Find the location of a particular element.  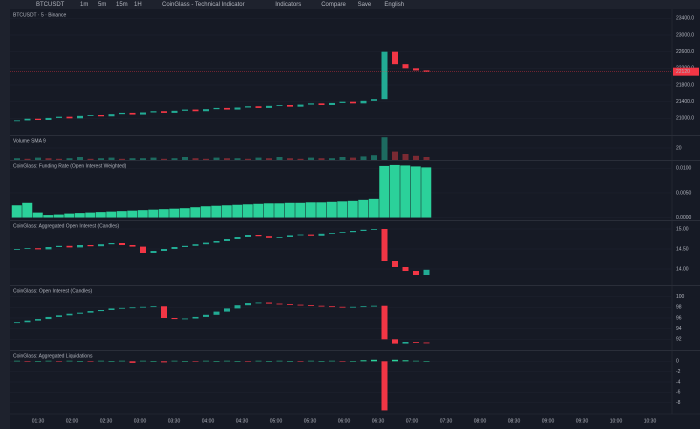

x-tick-label: 05:30 is located at coordinates (310, 421).